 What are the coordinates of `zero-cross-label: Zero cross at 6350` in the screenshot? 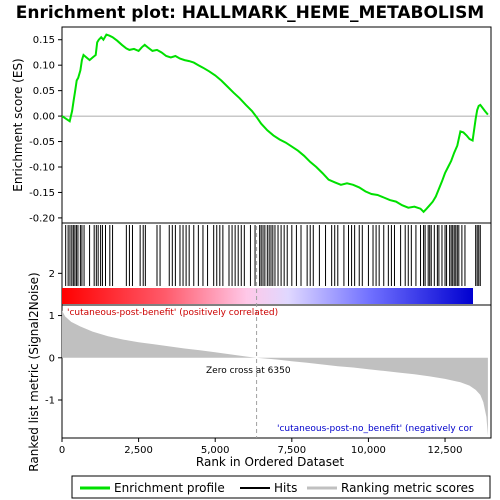 It's located at (248, 371).